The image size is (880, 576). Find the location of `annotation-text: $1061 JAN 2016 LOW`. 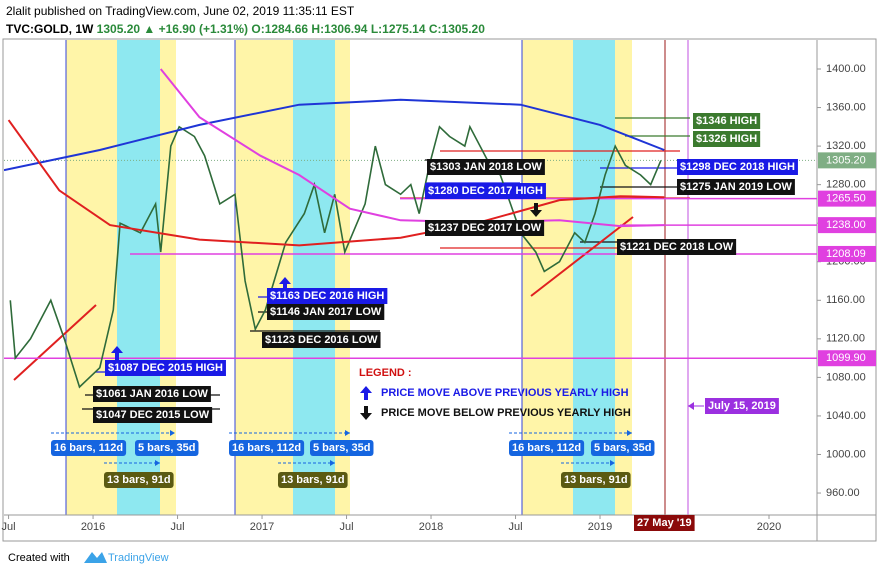

annotation-text: $1061 JAN 2016 LOW is located at coordinates (152, 394).